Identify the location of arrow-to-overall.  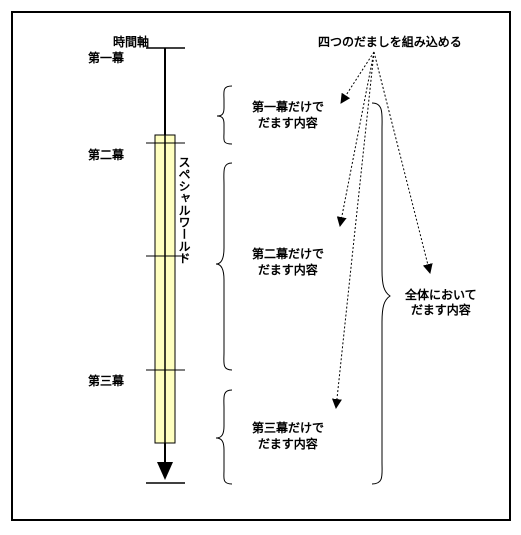
(403, 162).